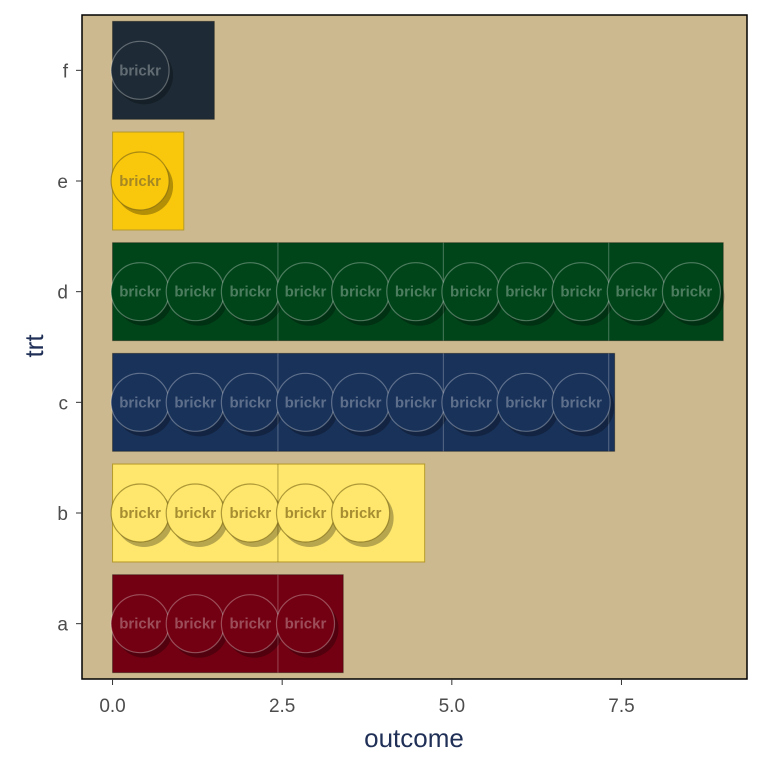 The height and width of the screenshot is (768, 768). I want to click on y-tick-label: d, so click(62, 293).